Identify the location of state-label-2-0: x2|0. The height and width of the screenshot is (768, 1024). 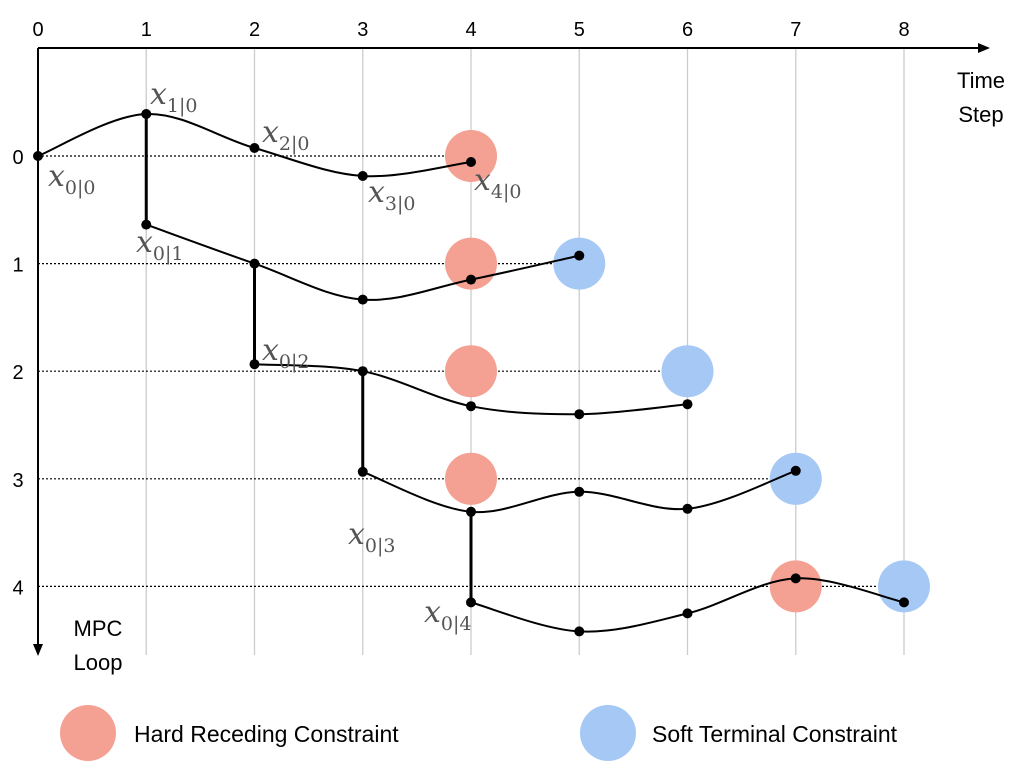
(286, 135).